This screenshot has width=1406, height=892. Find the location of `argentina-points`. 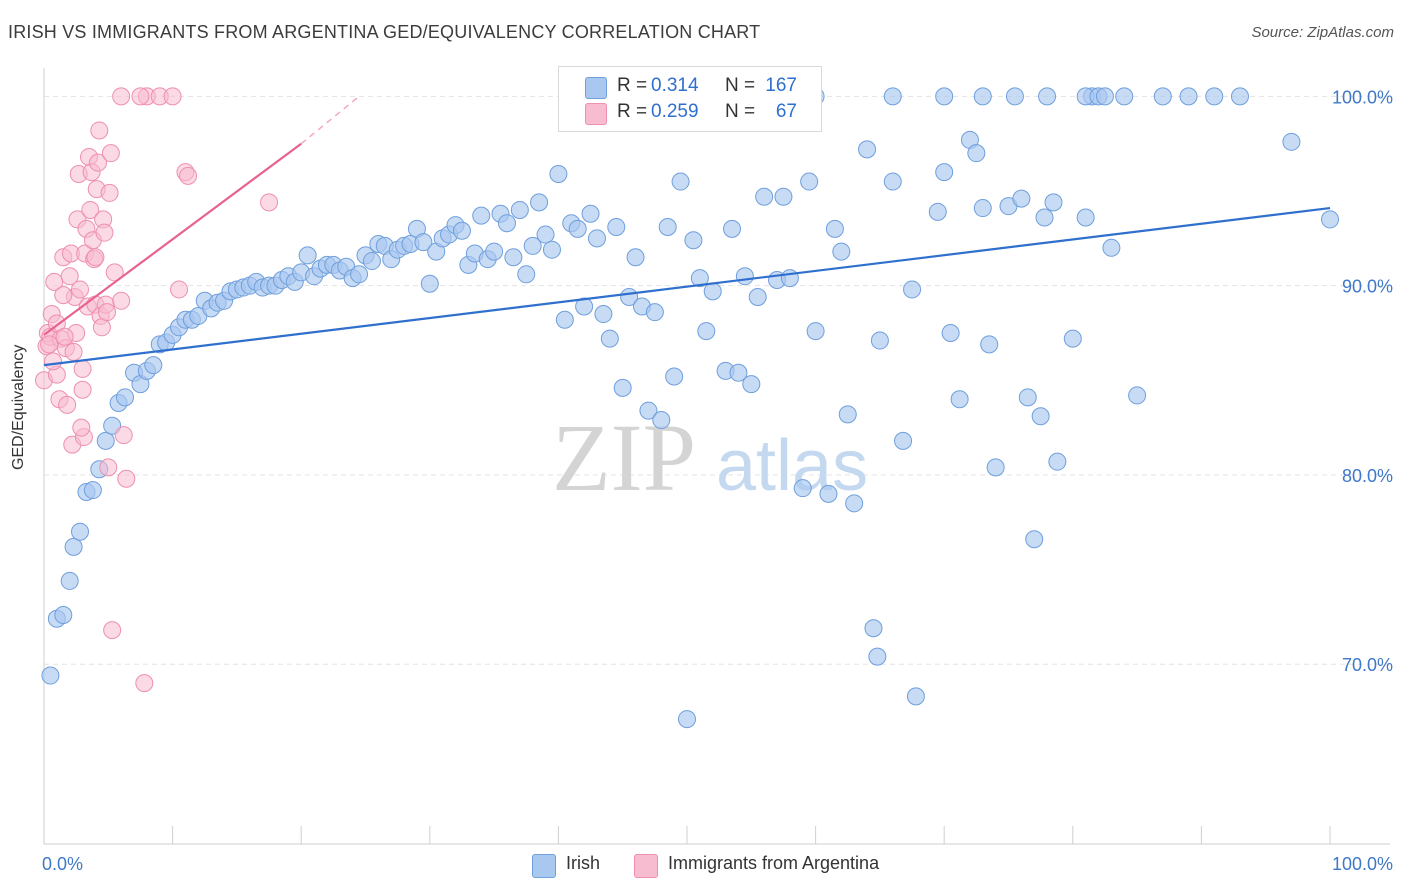

argentina-points is located at coordinates (157, 390).